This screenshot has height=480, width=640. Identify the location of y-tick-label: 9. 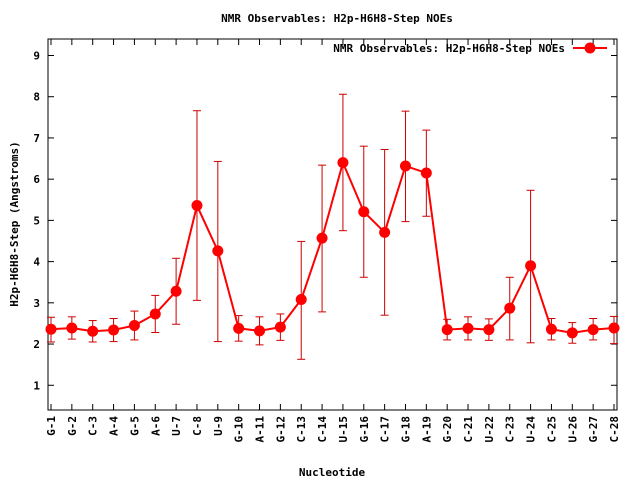
(36, 55).